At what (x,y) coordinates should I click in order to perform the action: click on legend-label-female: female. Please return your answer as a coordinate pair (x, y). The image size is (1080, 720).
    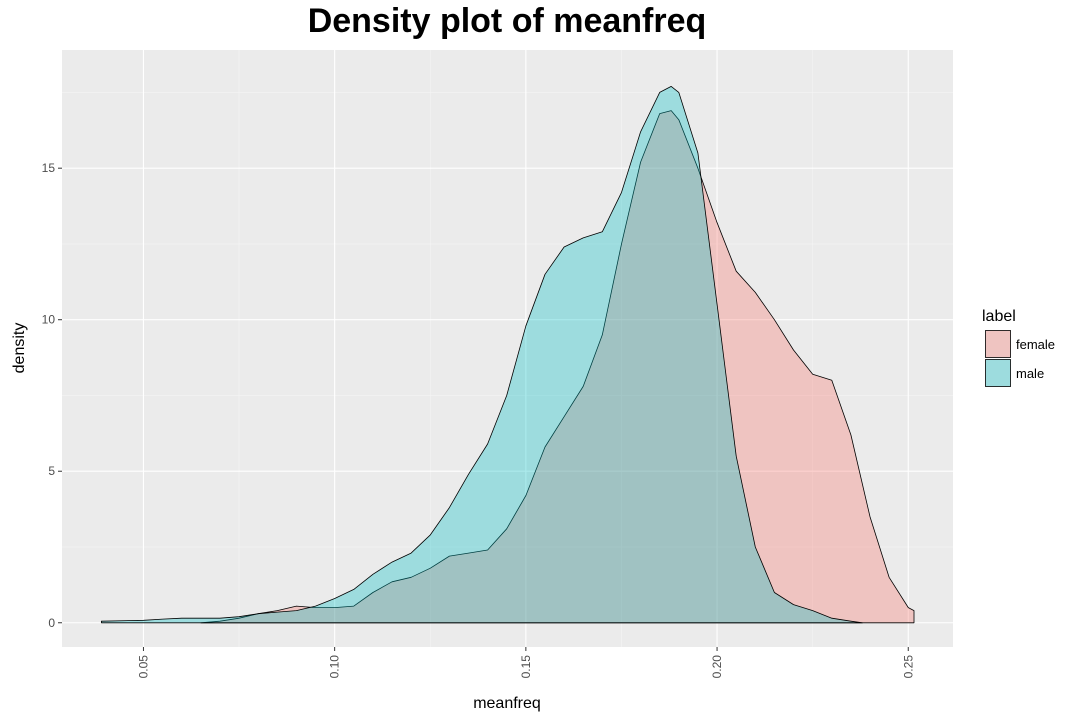
    Looking at the image, I should click on (1035, 344).